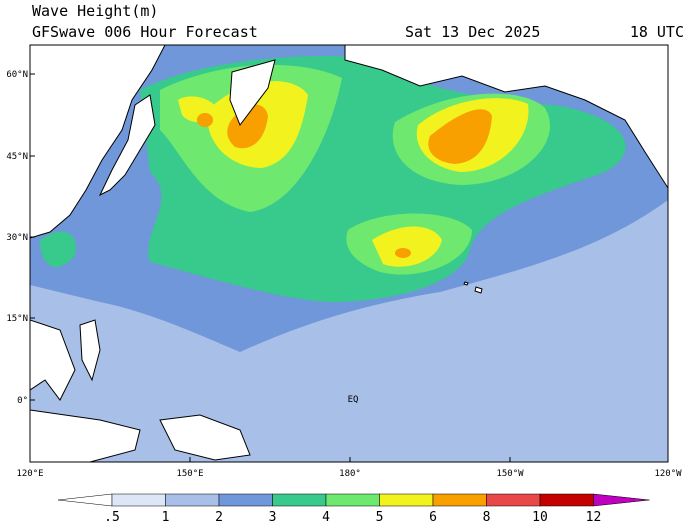  What do you see at coordinates (95, 11) in the screenshot?
I see `title: Wave Height(m)` at bounding box center [95, 11].